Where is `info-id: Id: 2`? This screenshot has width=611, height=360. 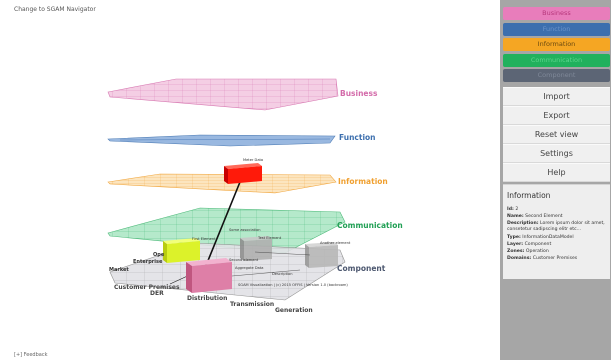 info-id: Id: 2 is located at coordinates (513, 209).